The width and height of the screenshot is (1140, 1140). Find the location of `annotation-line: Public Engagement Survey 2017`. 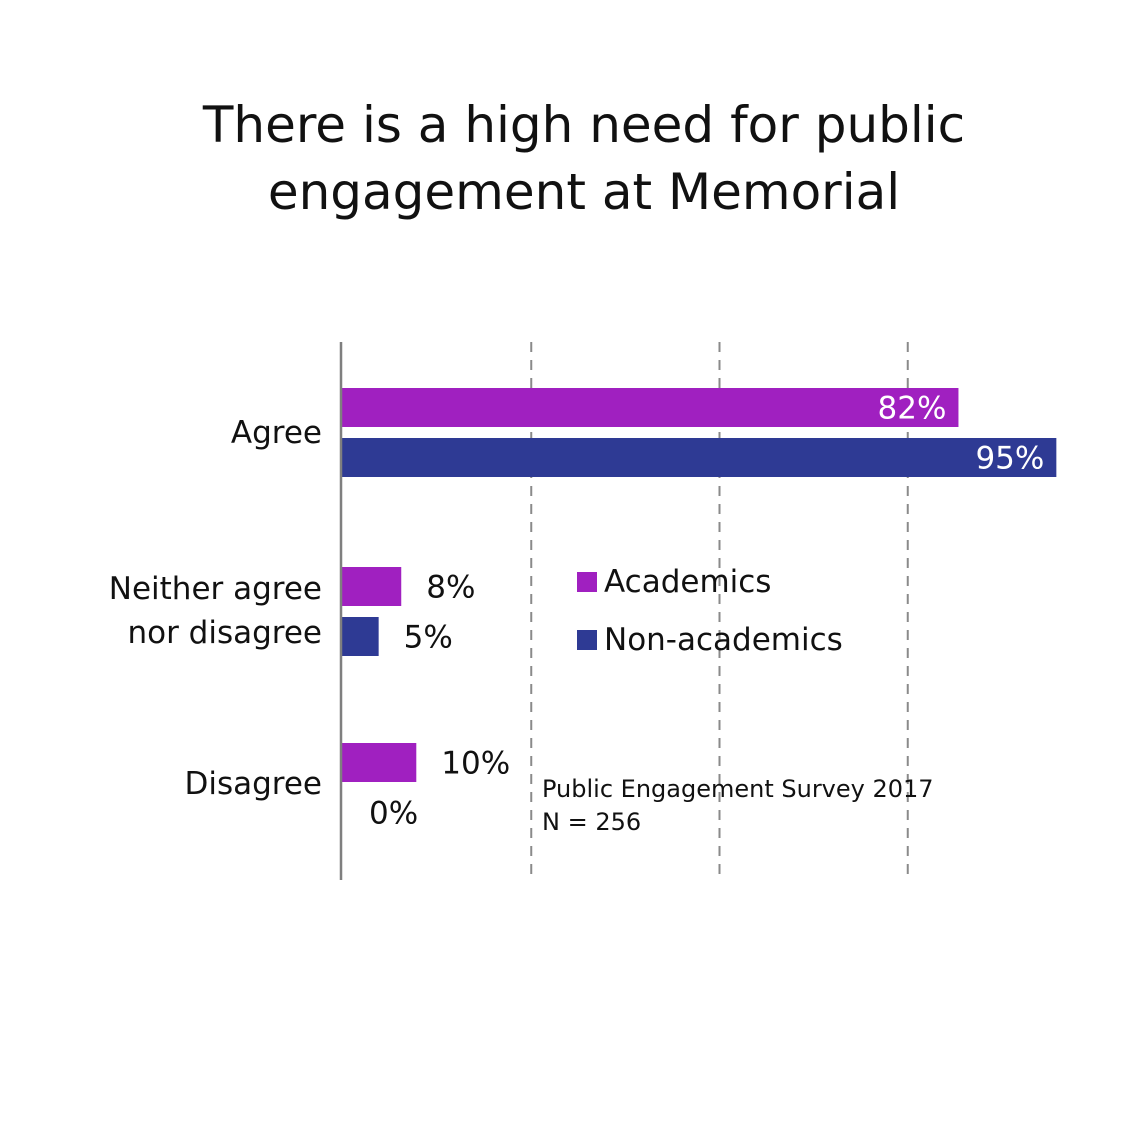

annotation-line: Public Engagement Survey 2017 is located at coordinates (738, 789).